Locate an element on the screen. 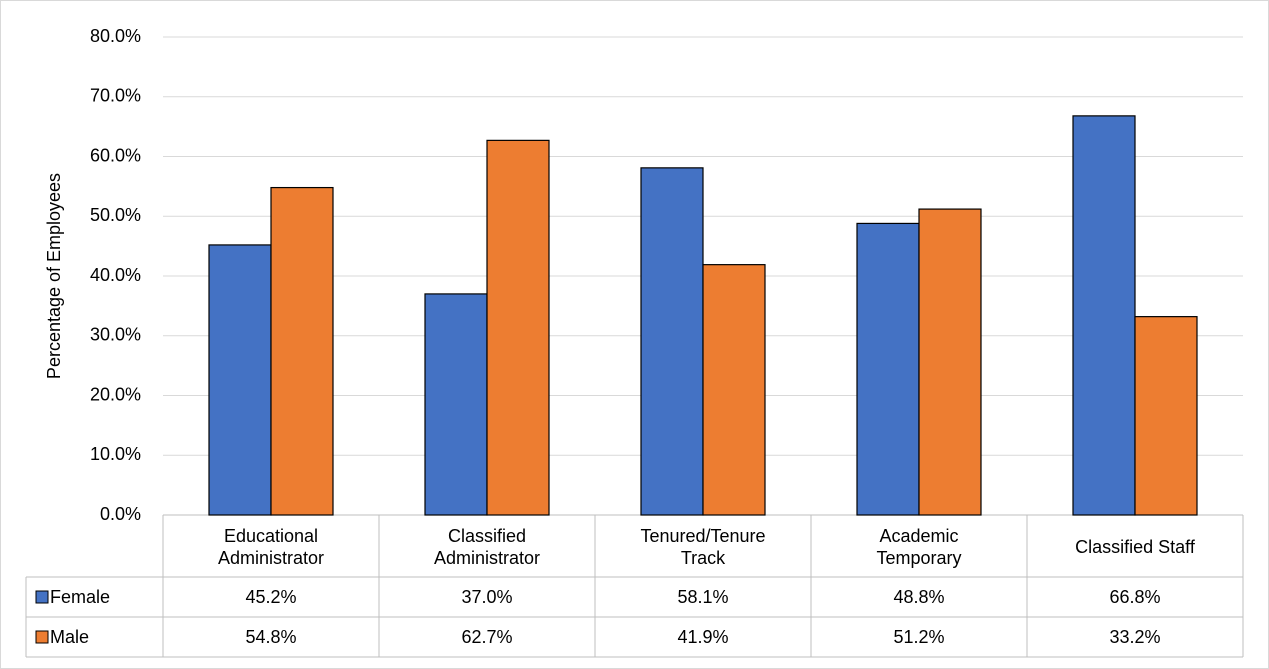 The height and width of the screenshot is (669, 1269). y-tick-label: 60.0% is located at coordinates (115, 155).